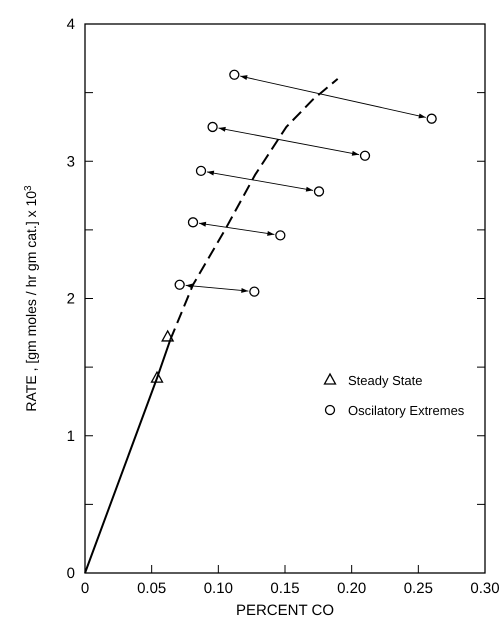 The height and width of the screenshot is (620, 500). I want to click on x-tick-label: 0.15, so click(285, 588).